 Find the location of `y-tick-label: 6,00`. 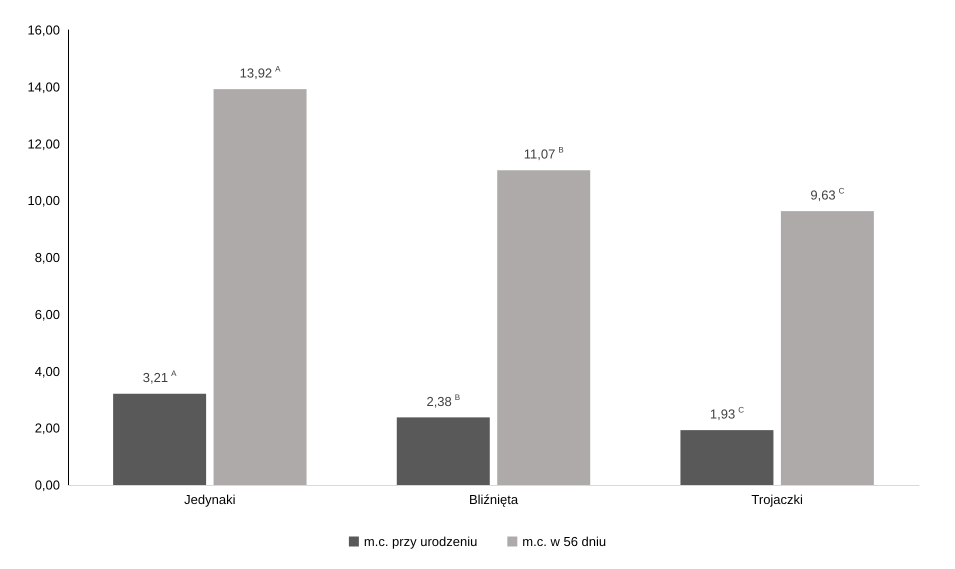

y-tick-label: 6,00 is located at coordinates (47, 314).